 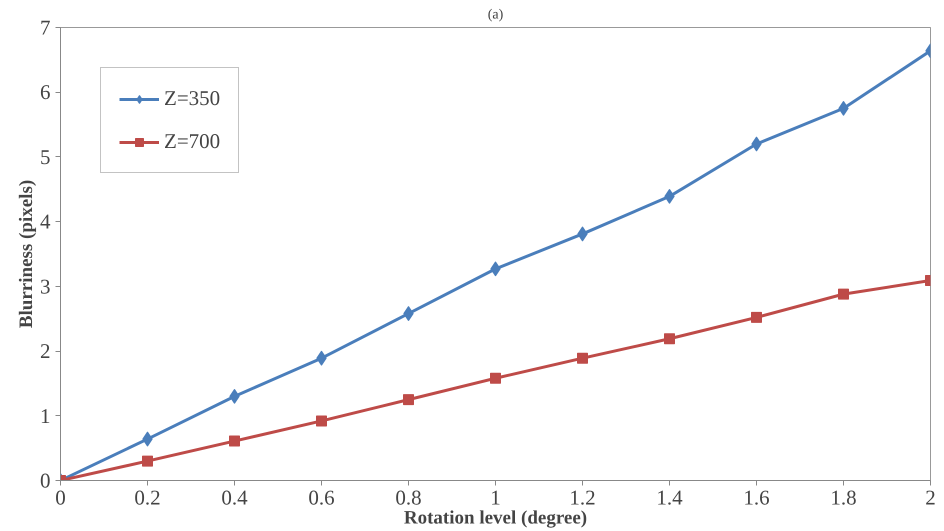 I want to click on x-tick-label: 0.6, so click(x=321, y=498).